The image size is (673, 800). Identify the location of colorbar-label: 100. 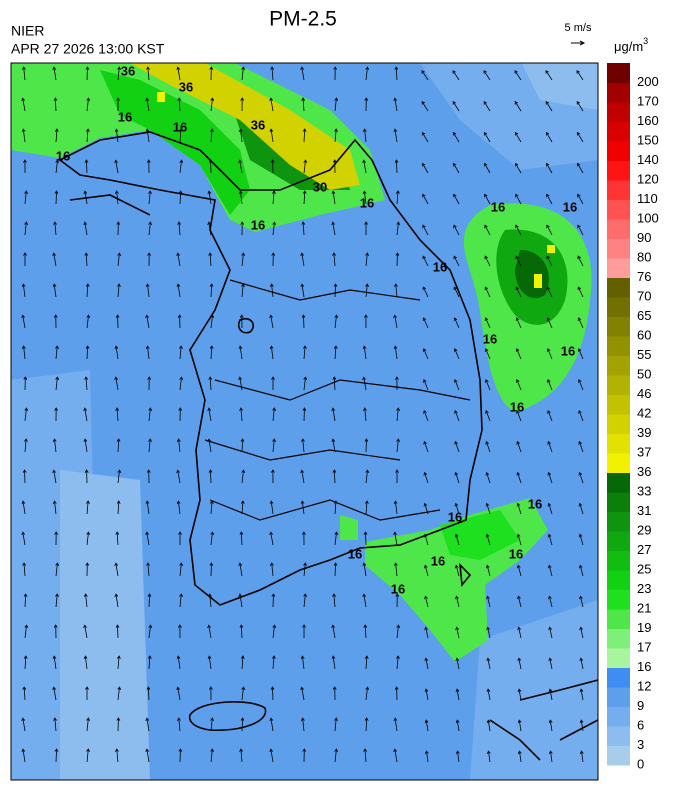
(648, 217).